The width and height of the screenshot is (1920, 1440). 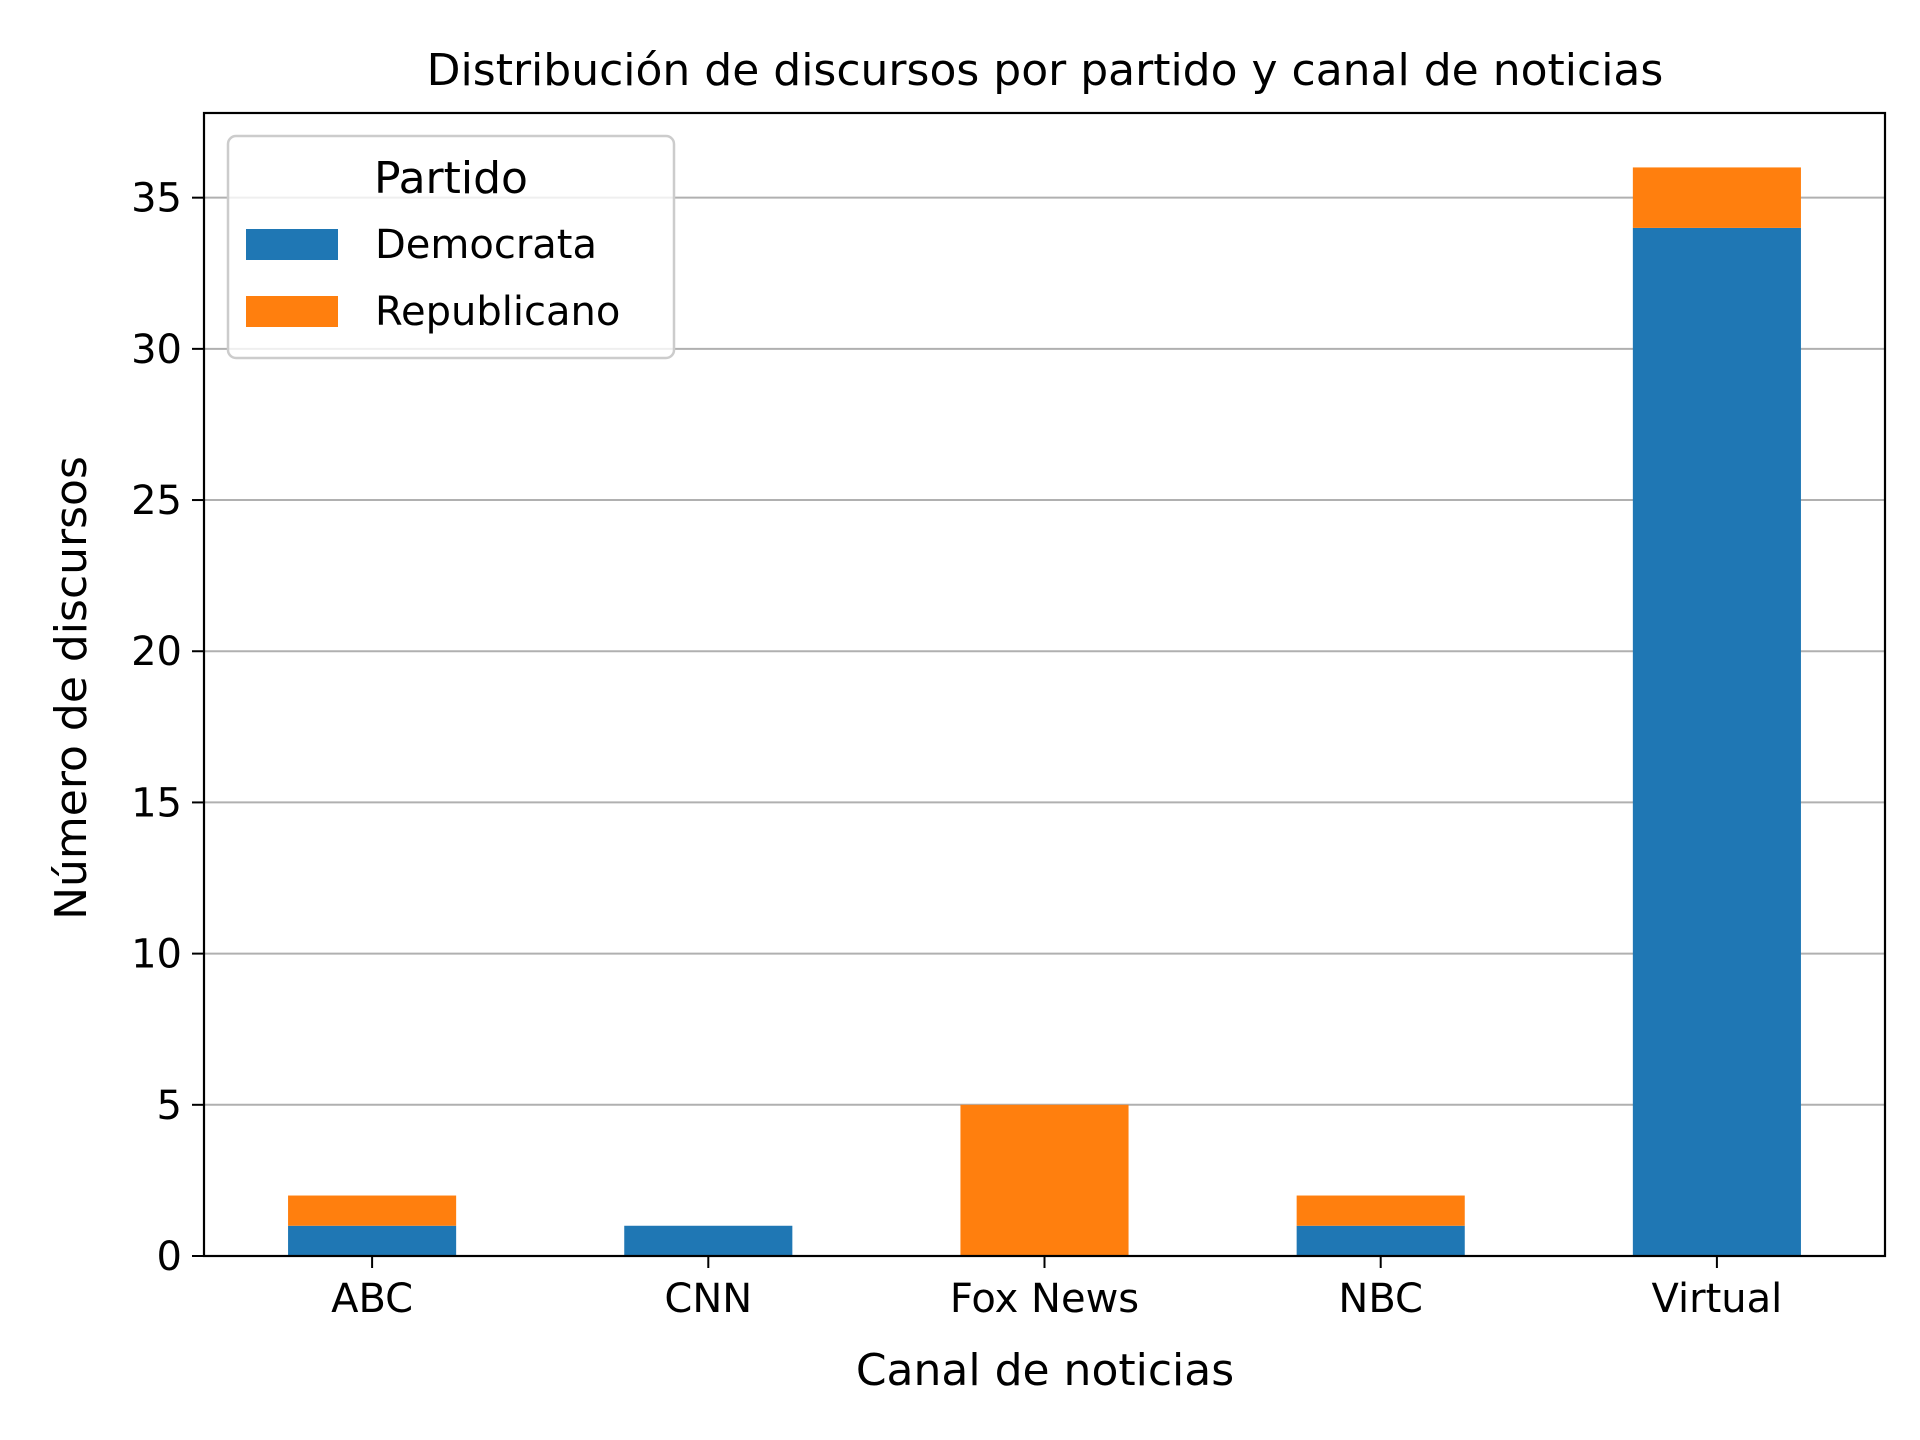 I want to click on x-tick-label: Virtual, so click(x=1717, y=1299).